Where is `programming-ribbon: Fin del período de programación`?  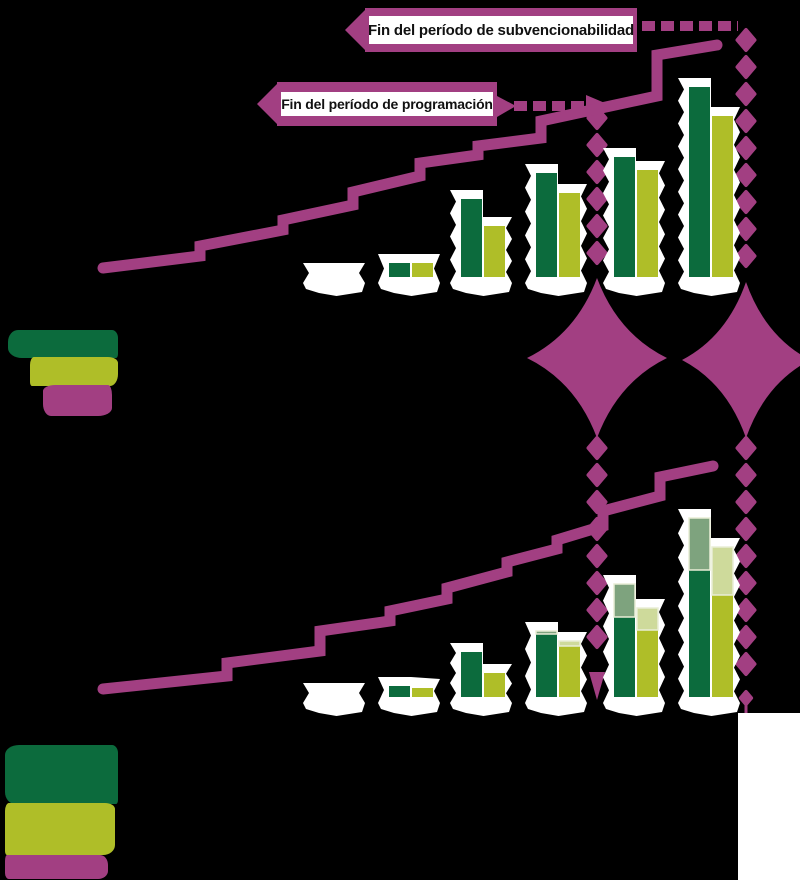
programming-ribbon: Fin del período de programación is located at coordinates (387, 104).